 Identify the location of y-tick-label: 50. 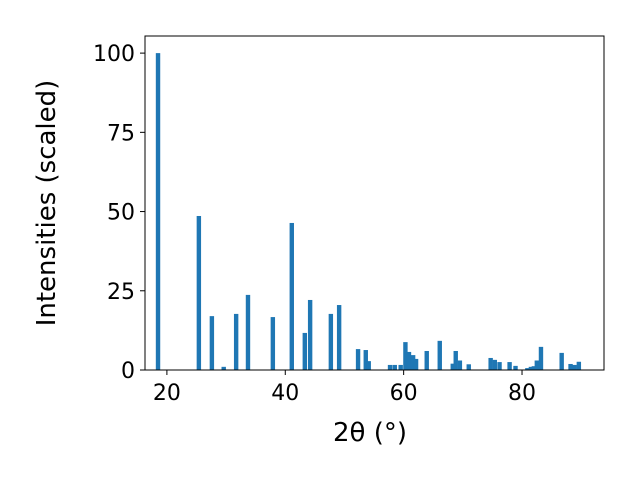
(121, 213).